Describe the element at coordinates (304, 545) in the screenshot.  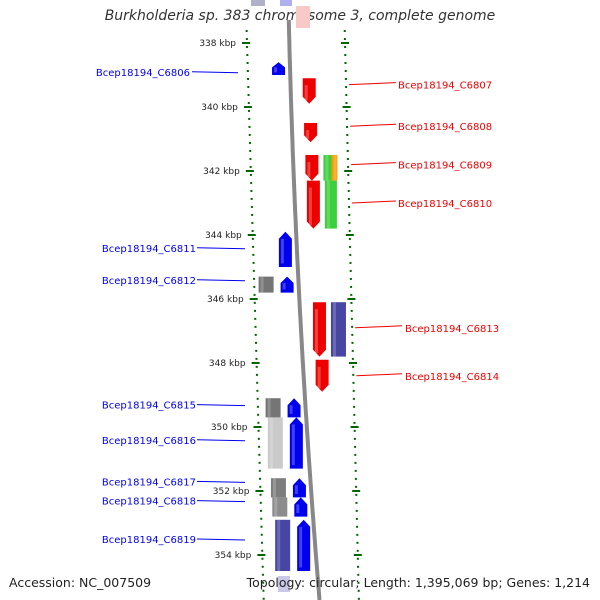
I see `gene-arrow-bcep18194_c6819` at that location.